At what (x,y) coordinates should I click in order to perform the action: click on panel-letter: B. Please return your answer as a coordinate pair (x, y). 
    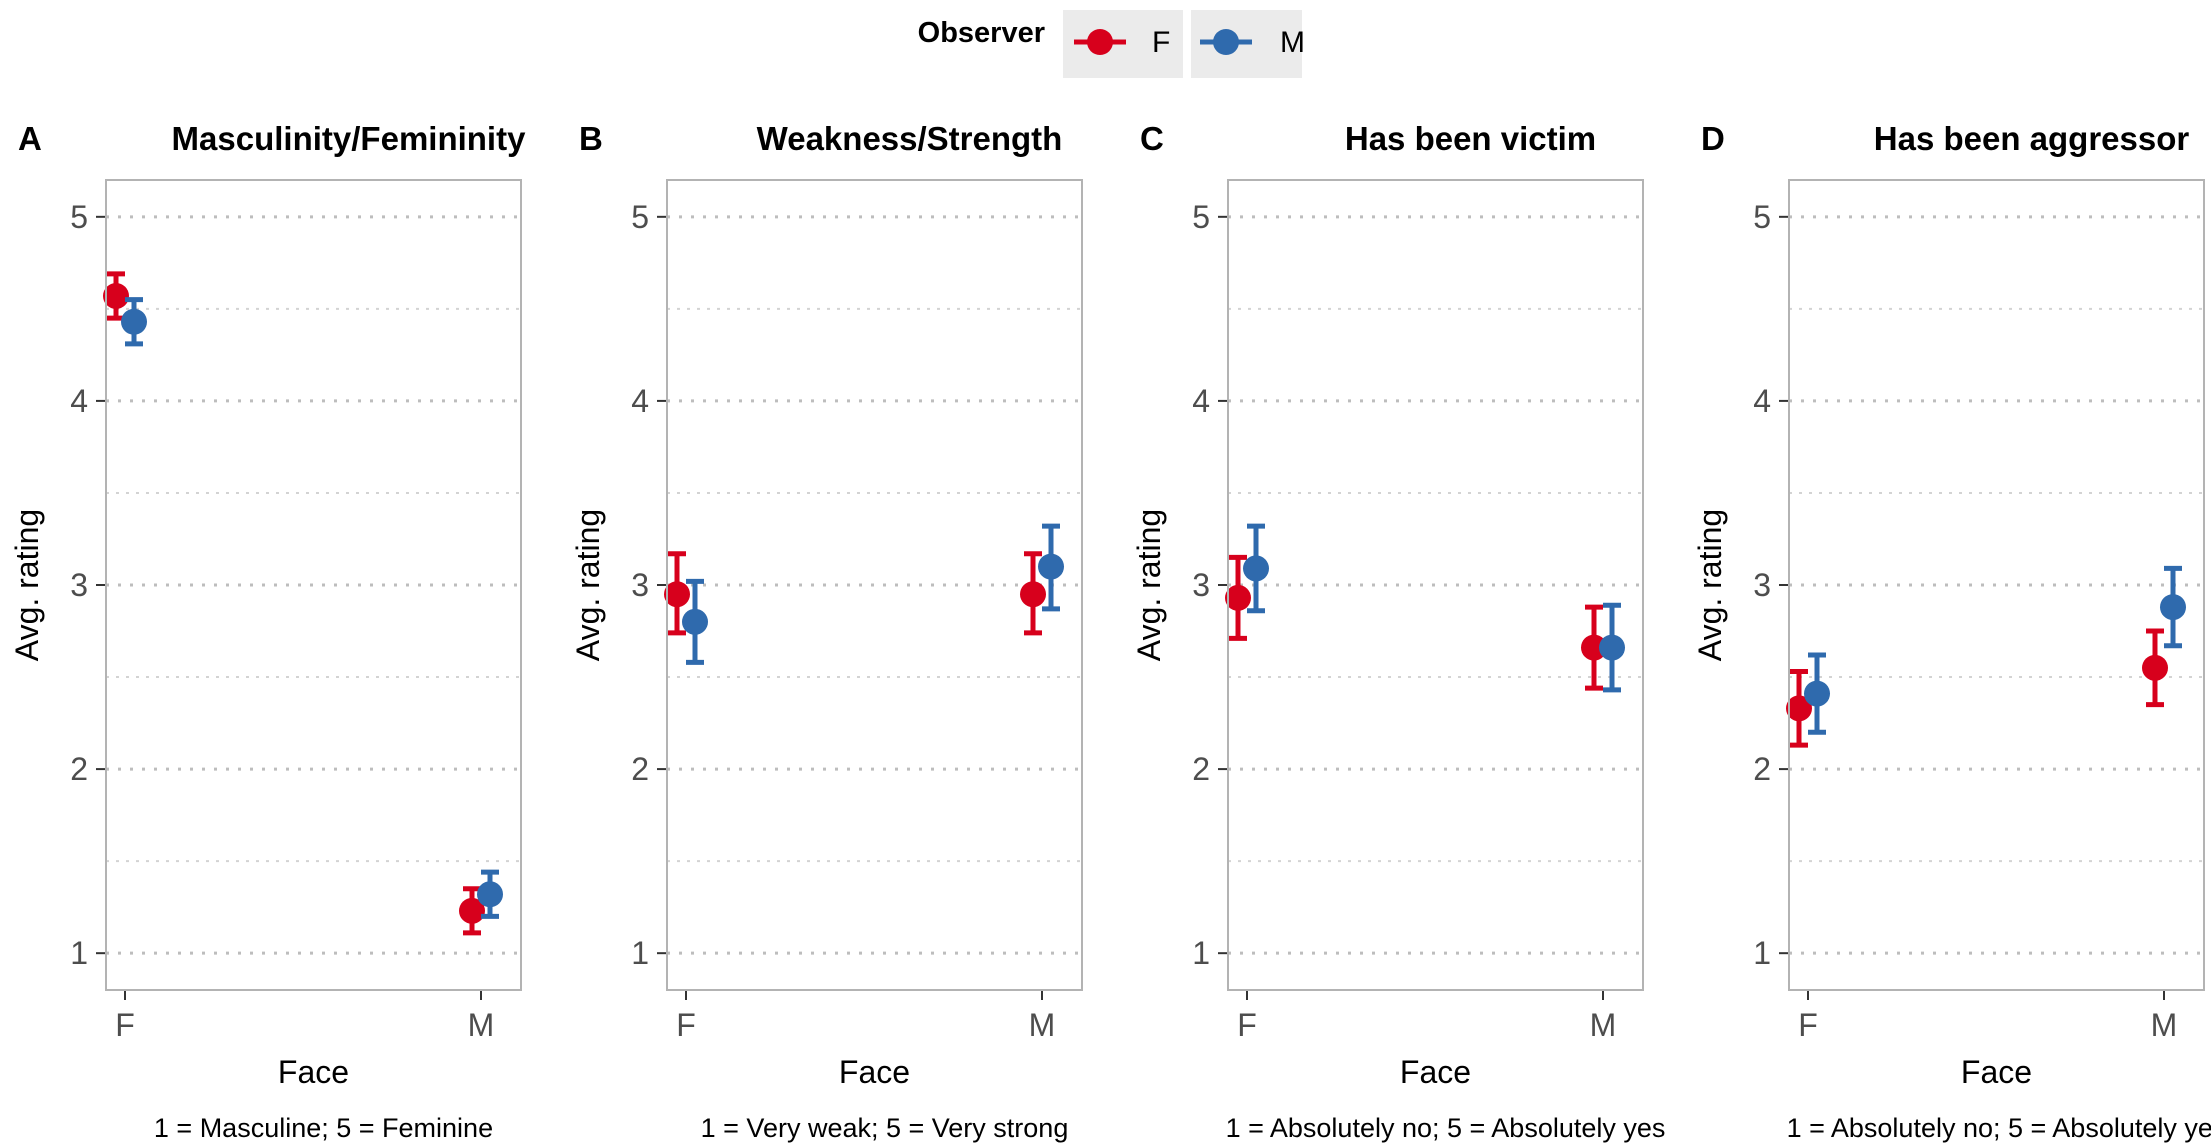
    Looking at the image, I should click on (591, 138).